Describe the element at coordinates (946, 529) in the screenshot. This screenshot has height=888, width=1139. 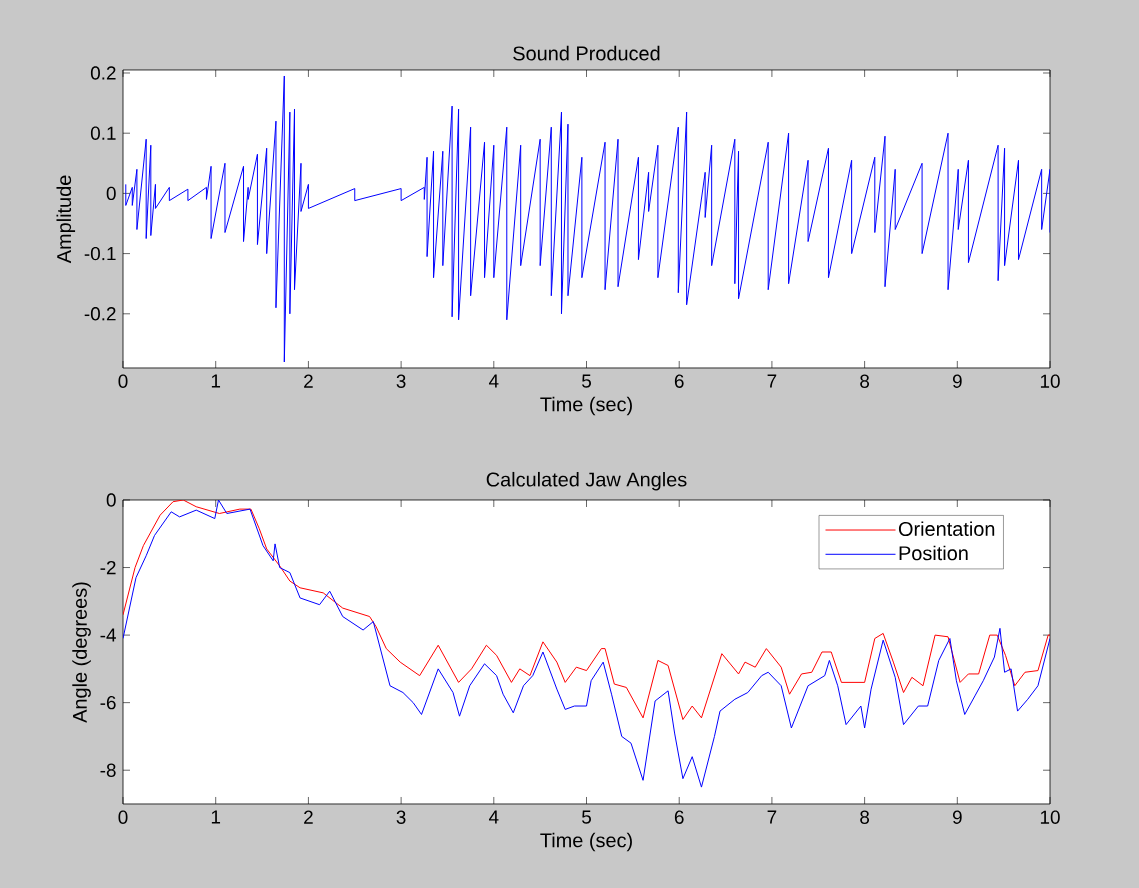
I see `legend-label: Orientation` at that location.